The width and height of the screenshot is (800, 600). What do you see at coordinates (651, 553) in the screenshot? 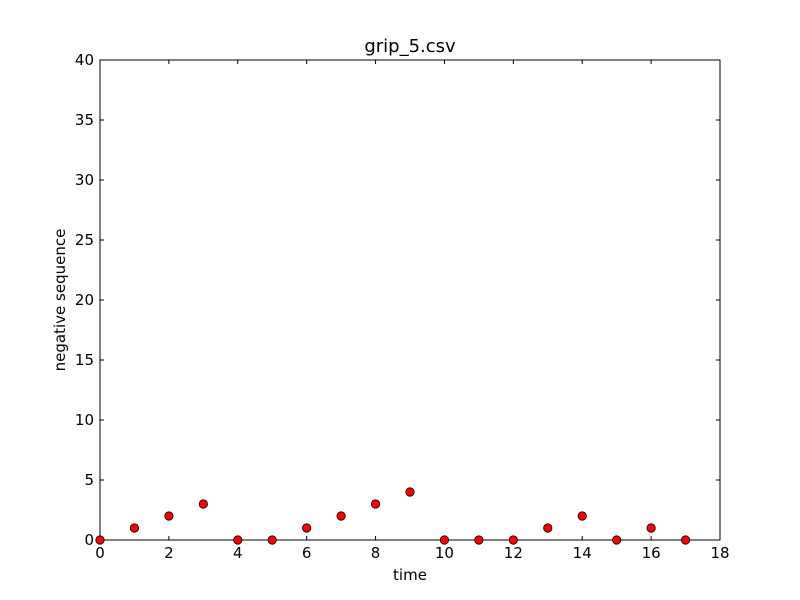
I see `x-tick-label: 16` at bounding box center [651, 553].